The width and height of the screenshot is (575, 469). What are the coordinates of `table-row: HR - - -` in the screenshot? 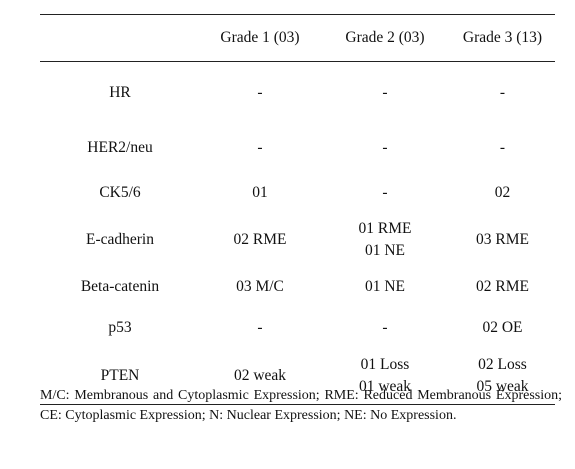 It's located at (297, 93).